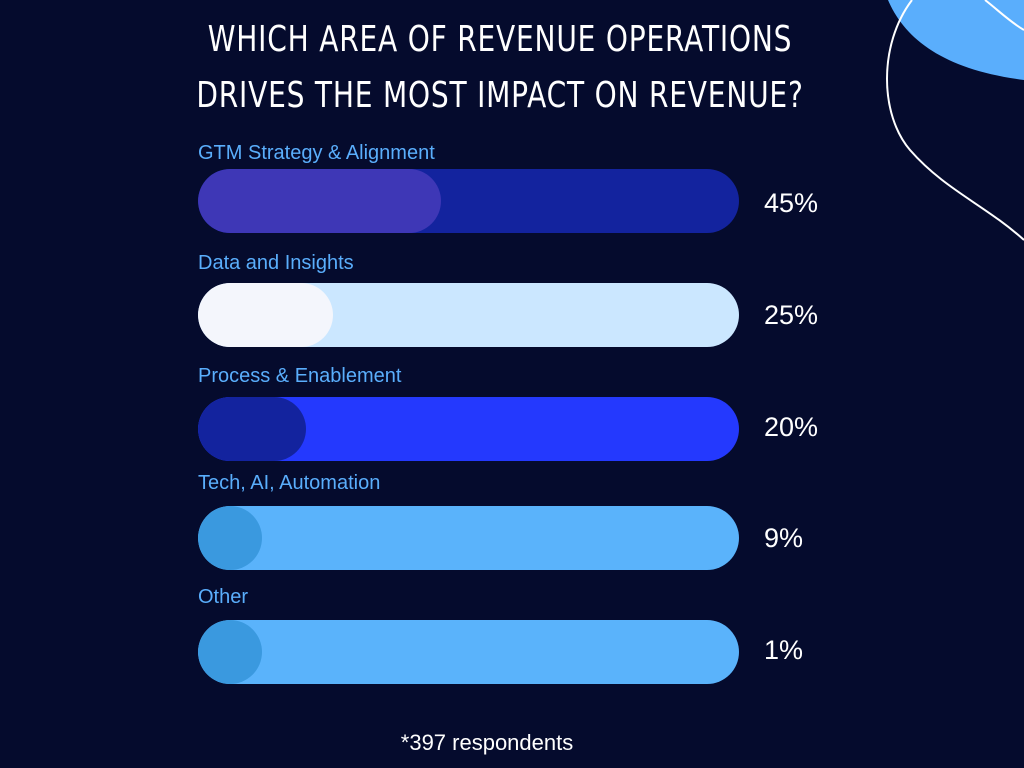  What do you see at coordinates (955, 120) in the screenshot?
I see `decorative-curve` at bounding box center [955, 120].